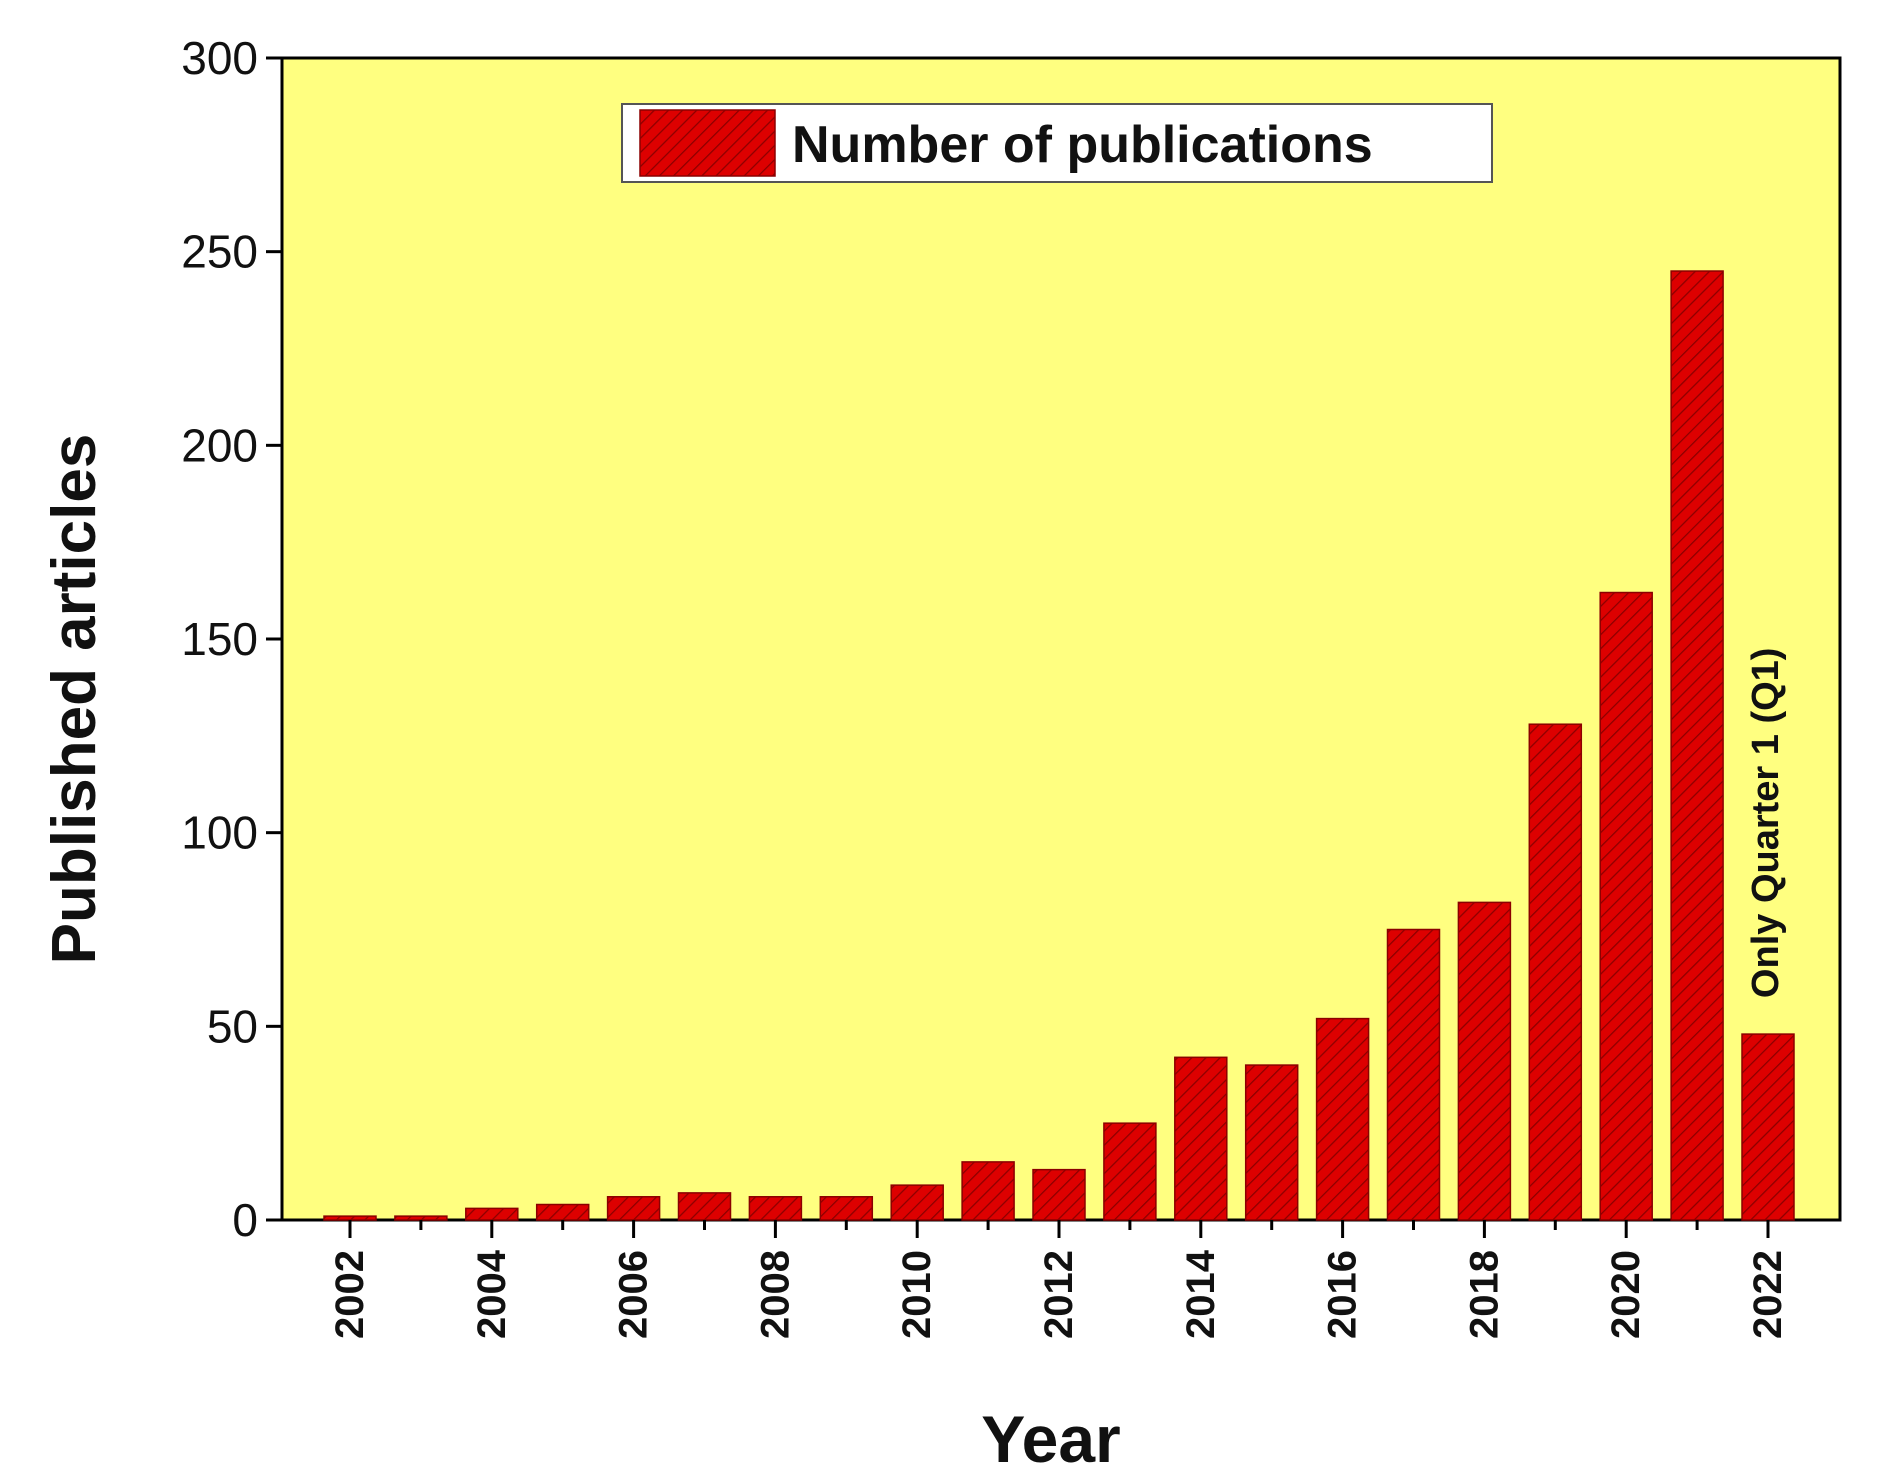  Describe the element at coordinates (219, 445) in the screenshot. I see `y-tick-label-200: 200` at that location.